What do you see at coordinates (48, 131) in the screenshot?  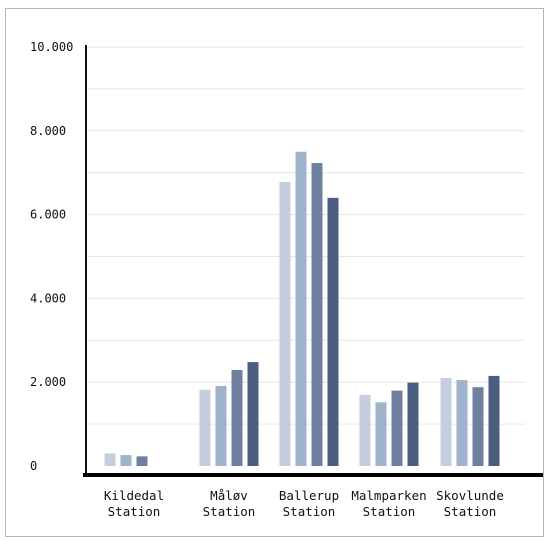 I see `y-tick-label: 8.000` at bounding box center [48, 131].